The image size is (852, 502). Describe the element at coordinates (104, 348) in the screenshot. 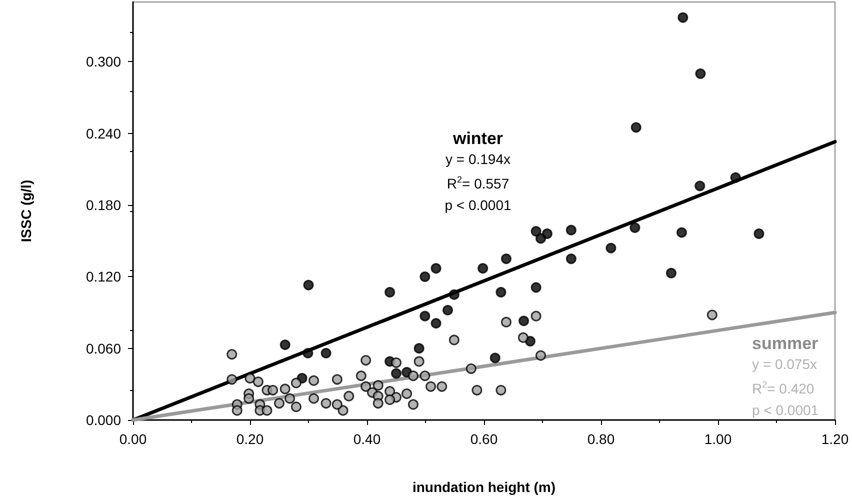

I see `y-tick-label: 0.060` at that location.